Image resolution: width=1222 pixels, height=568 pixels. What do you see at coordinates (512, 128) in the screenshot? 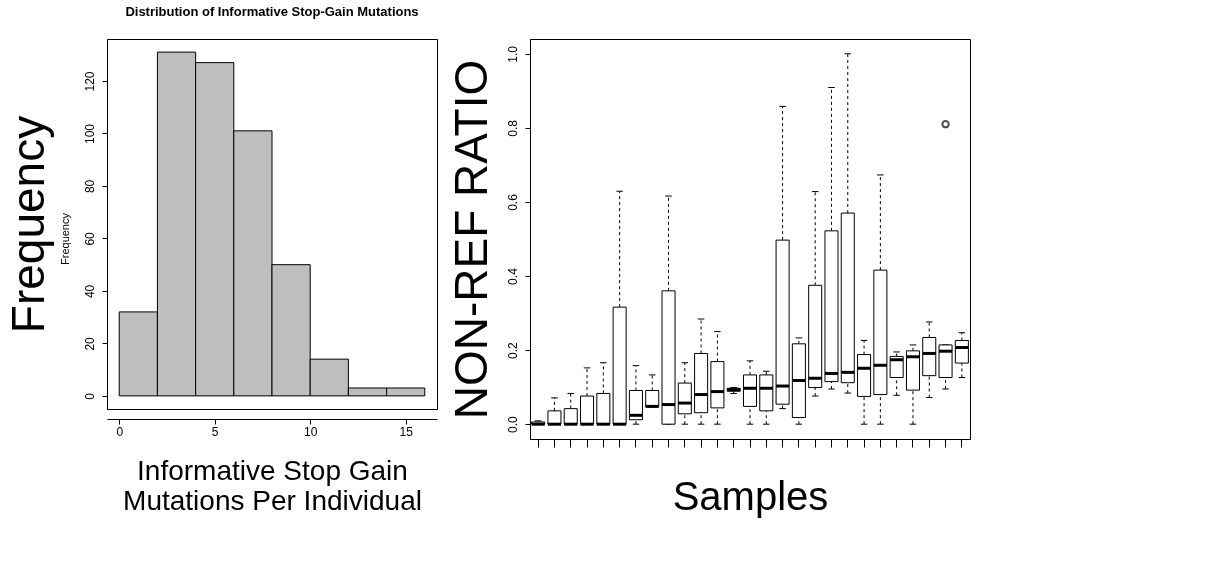
I see `y-tick-label: 0.8` at bounding box center [512, 128].